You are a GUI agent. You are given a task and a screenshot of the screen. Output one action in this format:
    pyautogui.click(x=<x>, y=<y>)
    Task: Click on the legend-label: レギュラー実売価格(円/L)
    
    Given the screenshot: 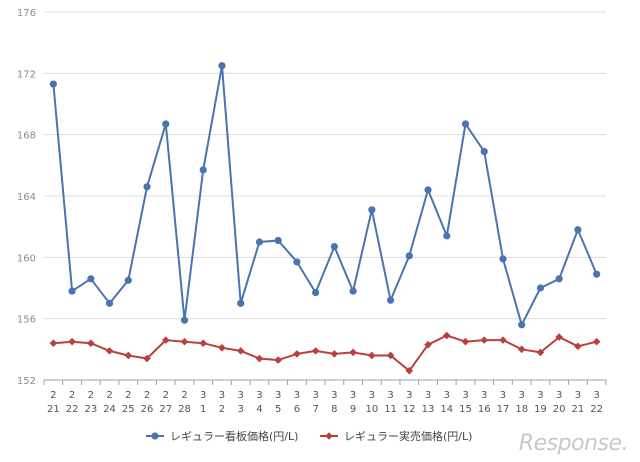 What is the action you would take?
    pyautogui.click(x=408, y=436)
    